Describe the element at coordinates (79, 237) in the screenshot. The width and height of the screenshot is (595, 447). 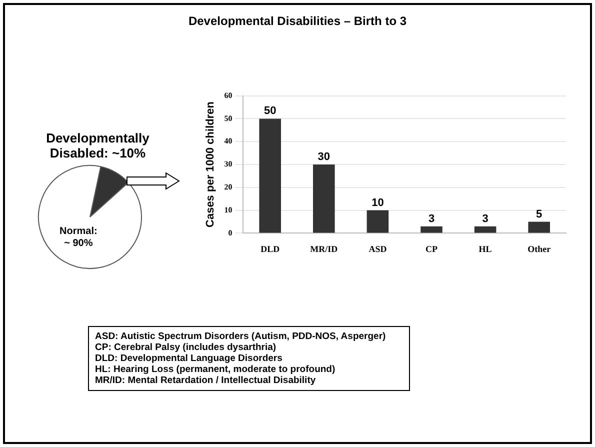
I see `slice-label: Normal: ~ 90%` at that location.